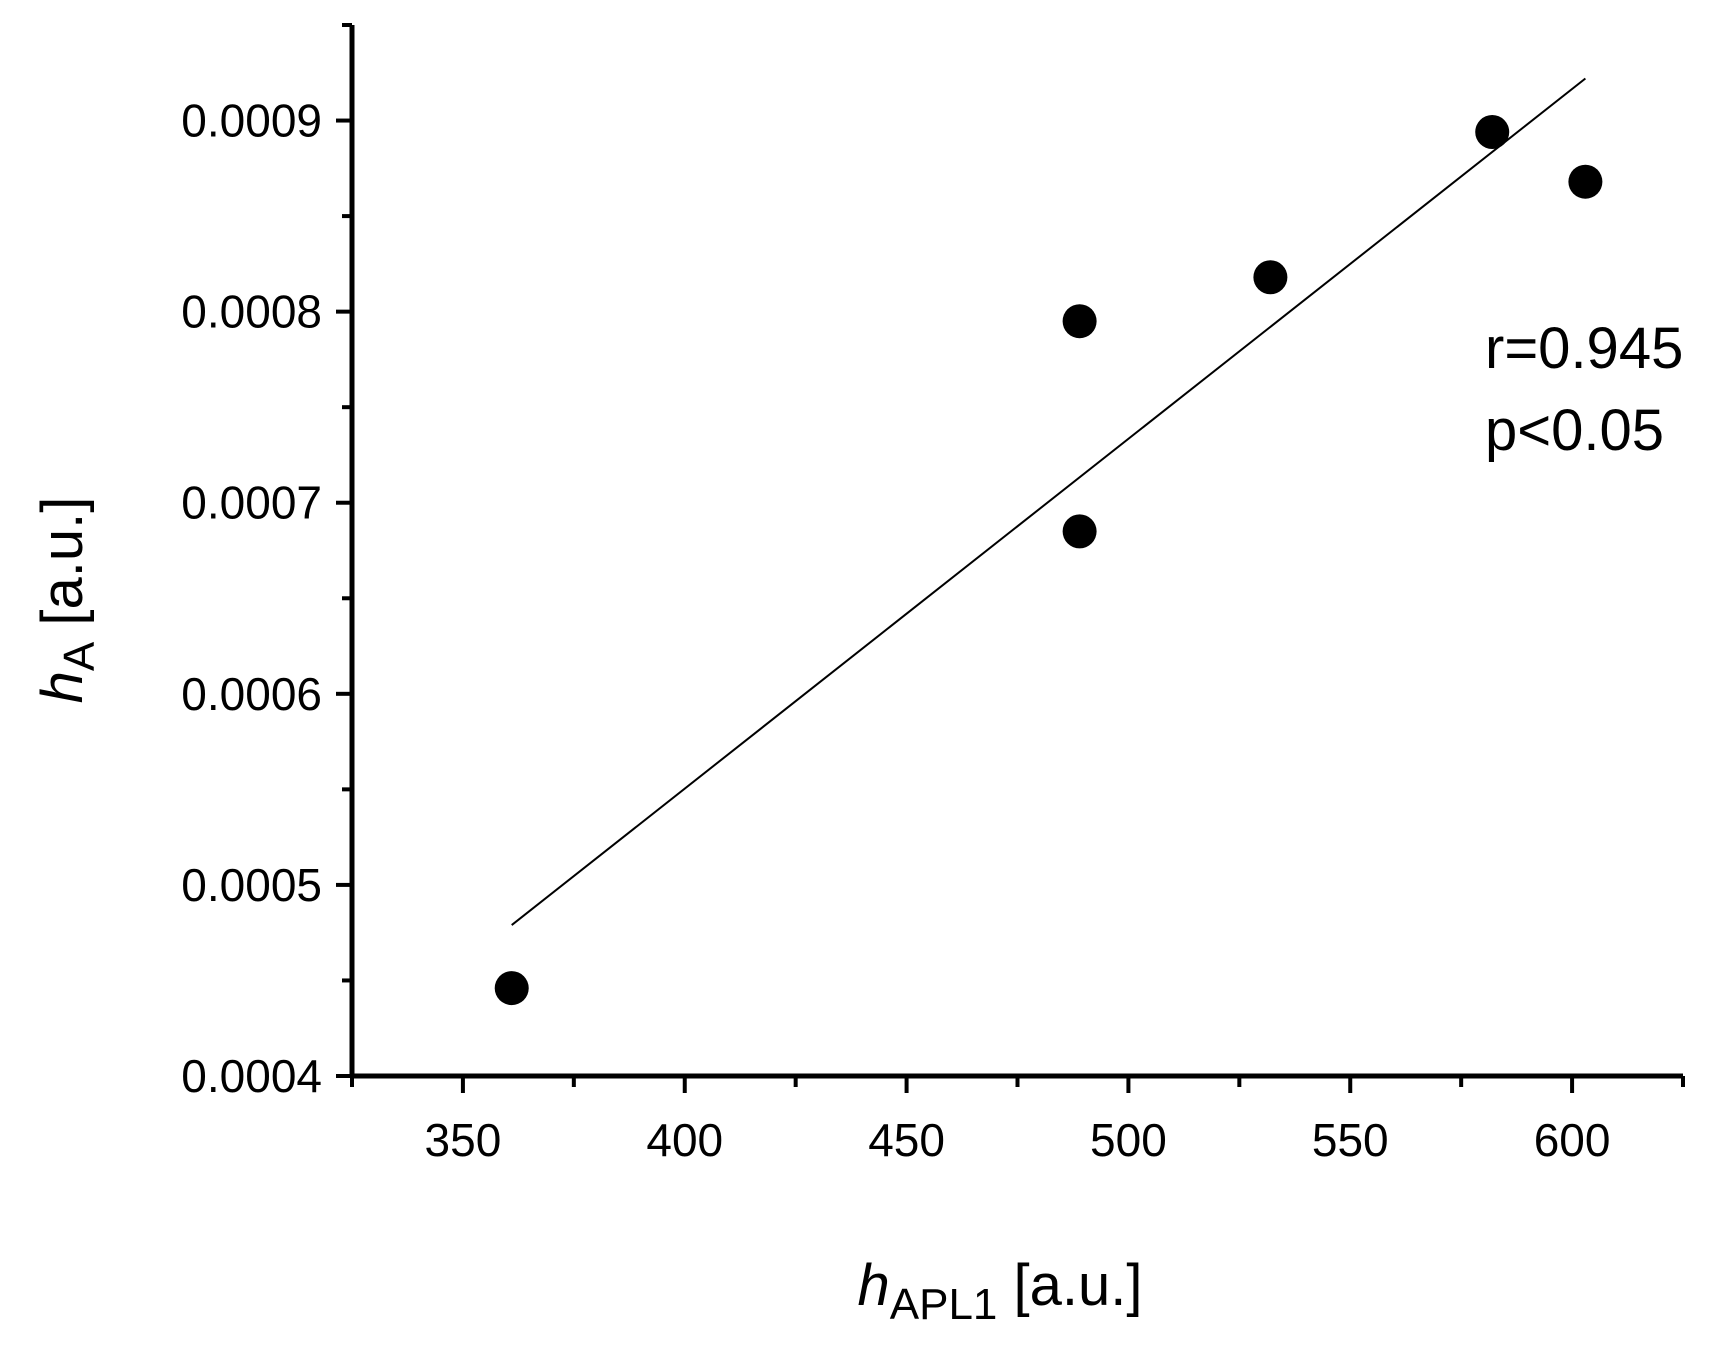 The width and height of the screenshot is (1734, 1347). Describe the element at coordinates (1350, 1140) in the screenshot. I see `x-tick-label: 550` at that location.